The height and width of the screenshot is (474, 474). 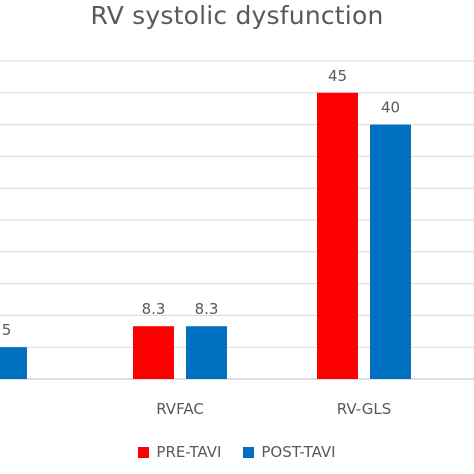 I want to click on bar-post-tavi-rv-gls, so click(x=390, y=251).